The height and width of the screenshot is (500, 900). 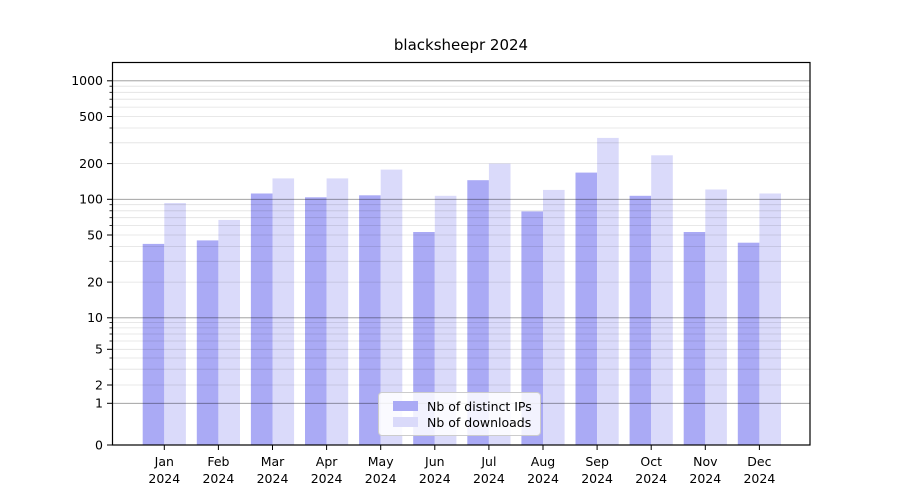 I want to click on x-tick-sublabel-mar: 2024, so click(x=273, y=478).